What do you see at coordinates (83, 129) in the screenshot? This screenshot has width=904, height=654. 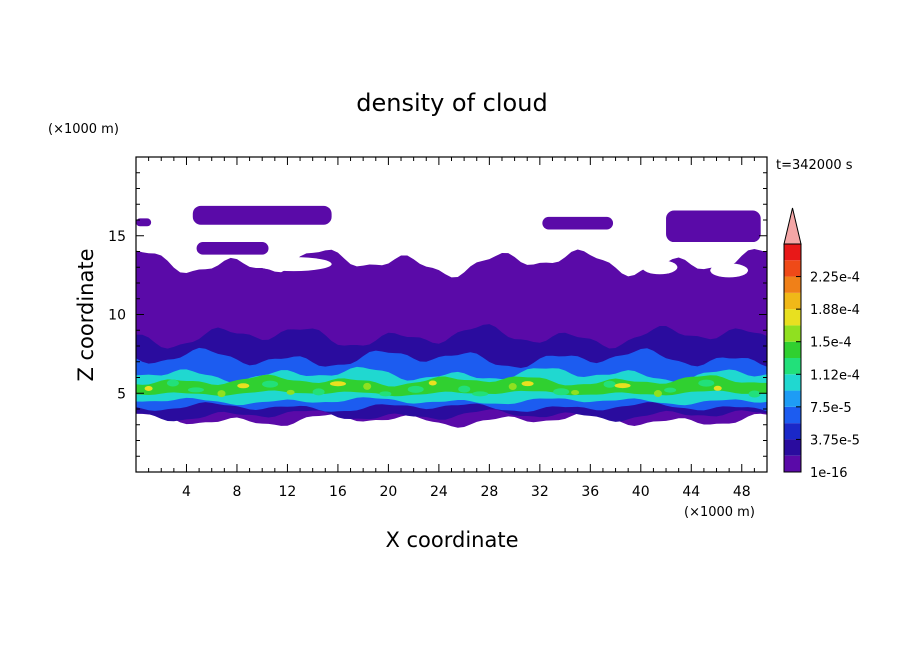 I see `y-unit-label: (×1000 m)` at bounding box center [83, 129].